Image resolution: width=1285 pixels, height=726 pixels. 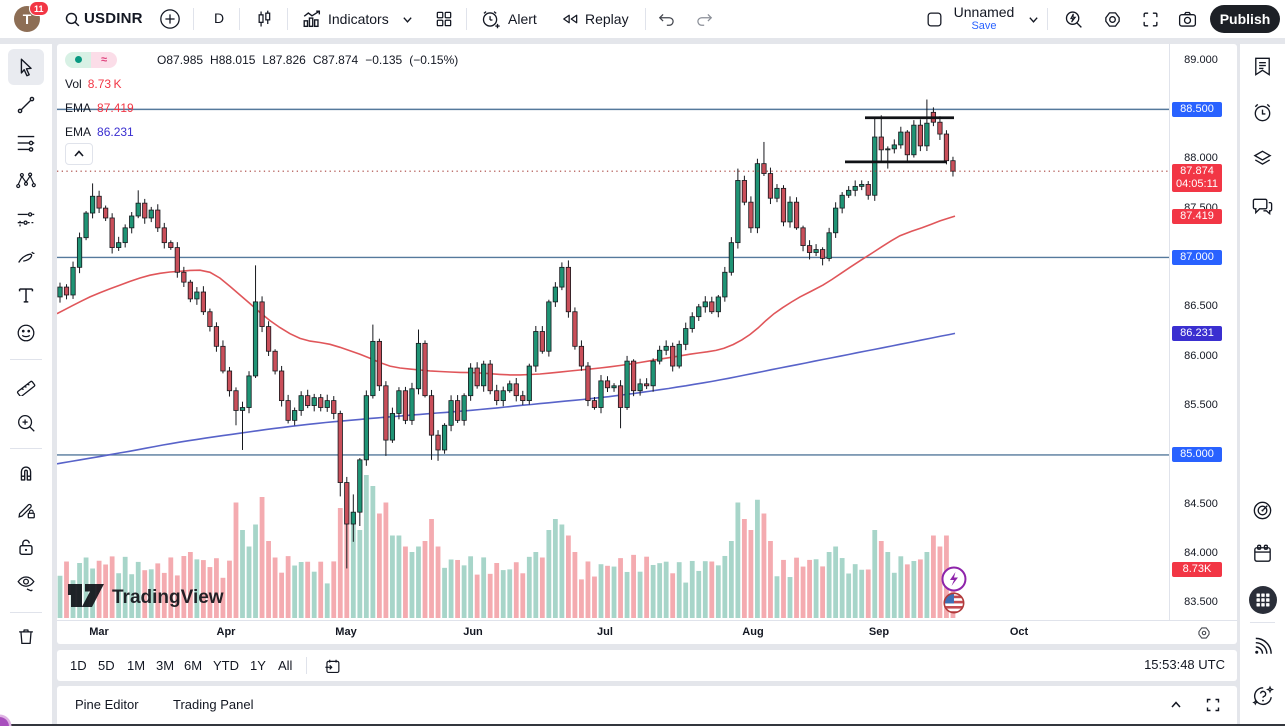 What do you see at coordinates (444, 19) in the screenshot?
I see `layout-grid-icon` at bounding box center [444, 19].